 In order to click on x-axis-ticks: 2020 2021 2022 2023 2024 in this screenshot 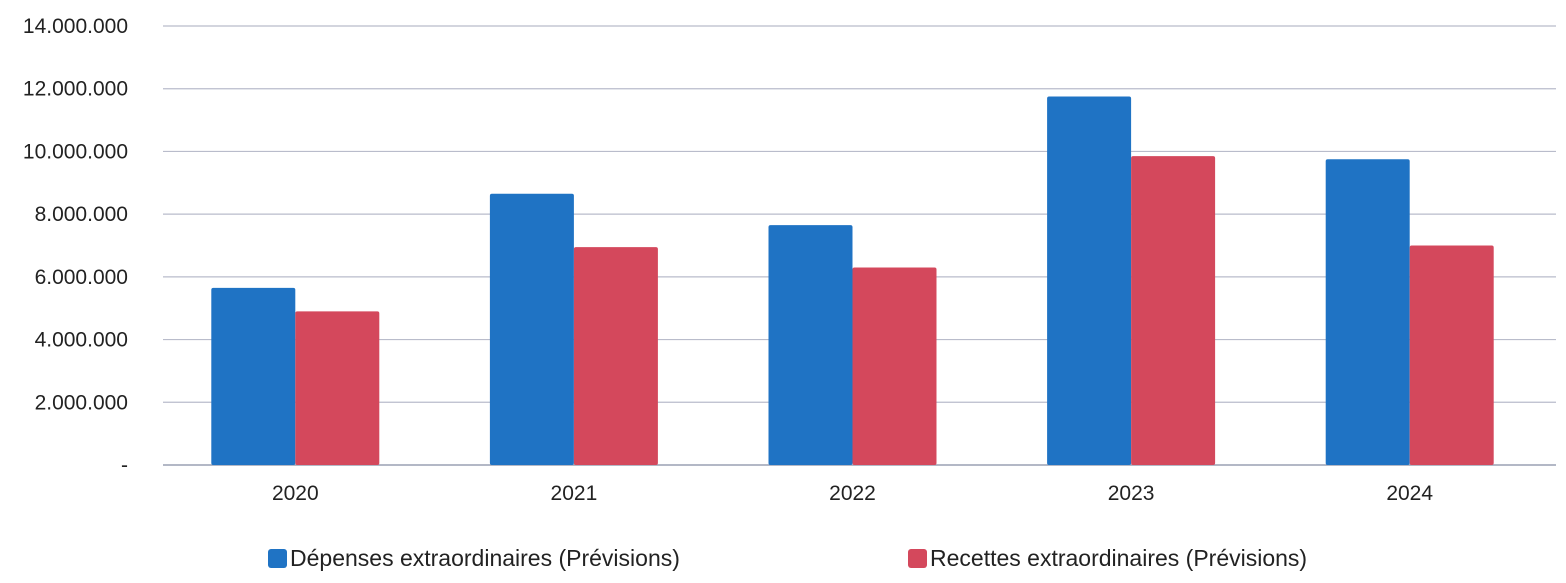, I will do `click(852, 493)`.